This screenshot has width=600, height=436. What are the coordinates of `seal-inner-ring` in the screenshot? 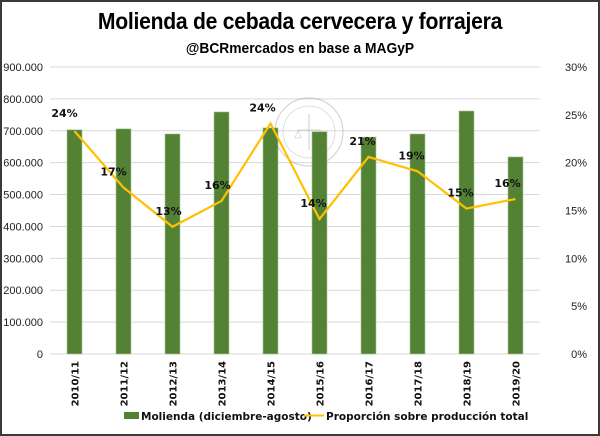 It's located at (309, 132).